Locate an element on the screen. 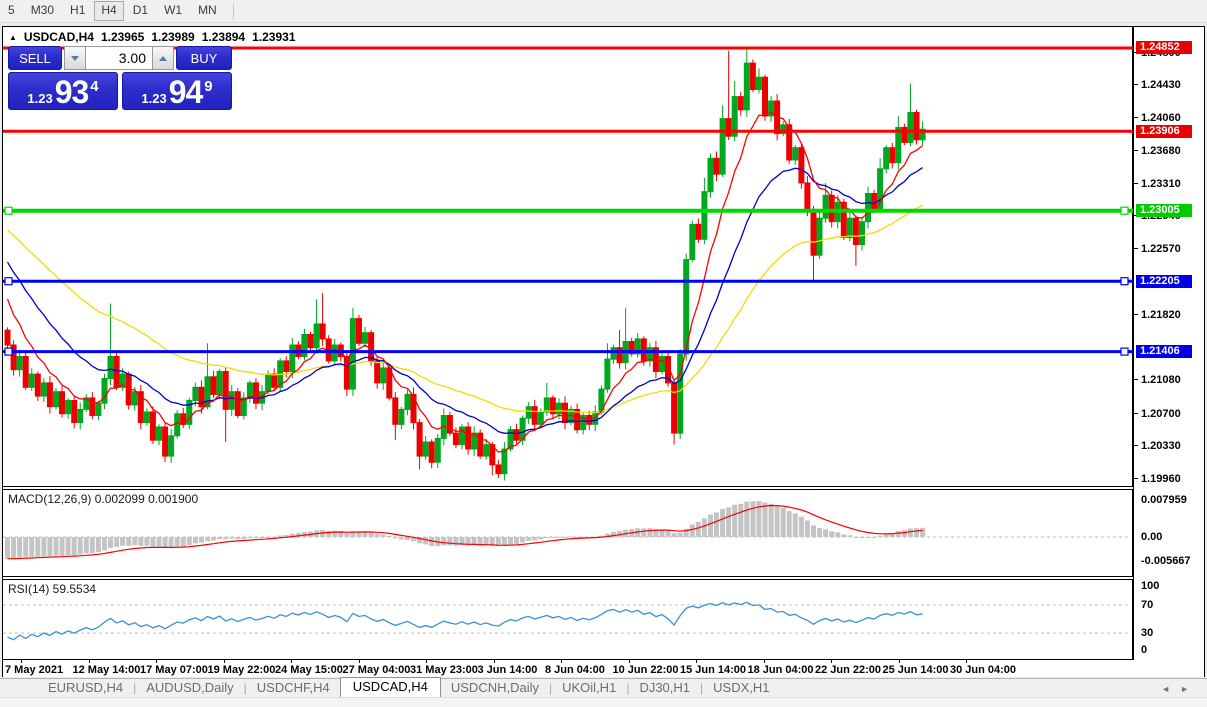 This screenshot has width=1207, height=707. timeframe-button-w1: W1 is located at coordinates (173, 10).